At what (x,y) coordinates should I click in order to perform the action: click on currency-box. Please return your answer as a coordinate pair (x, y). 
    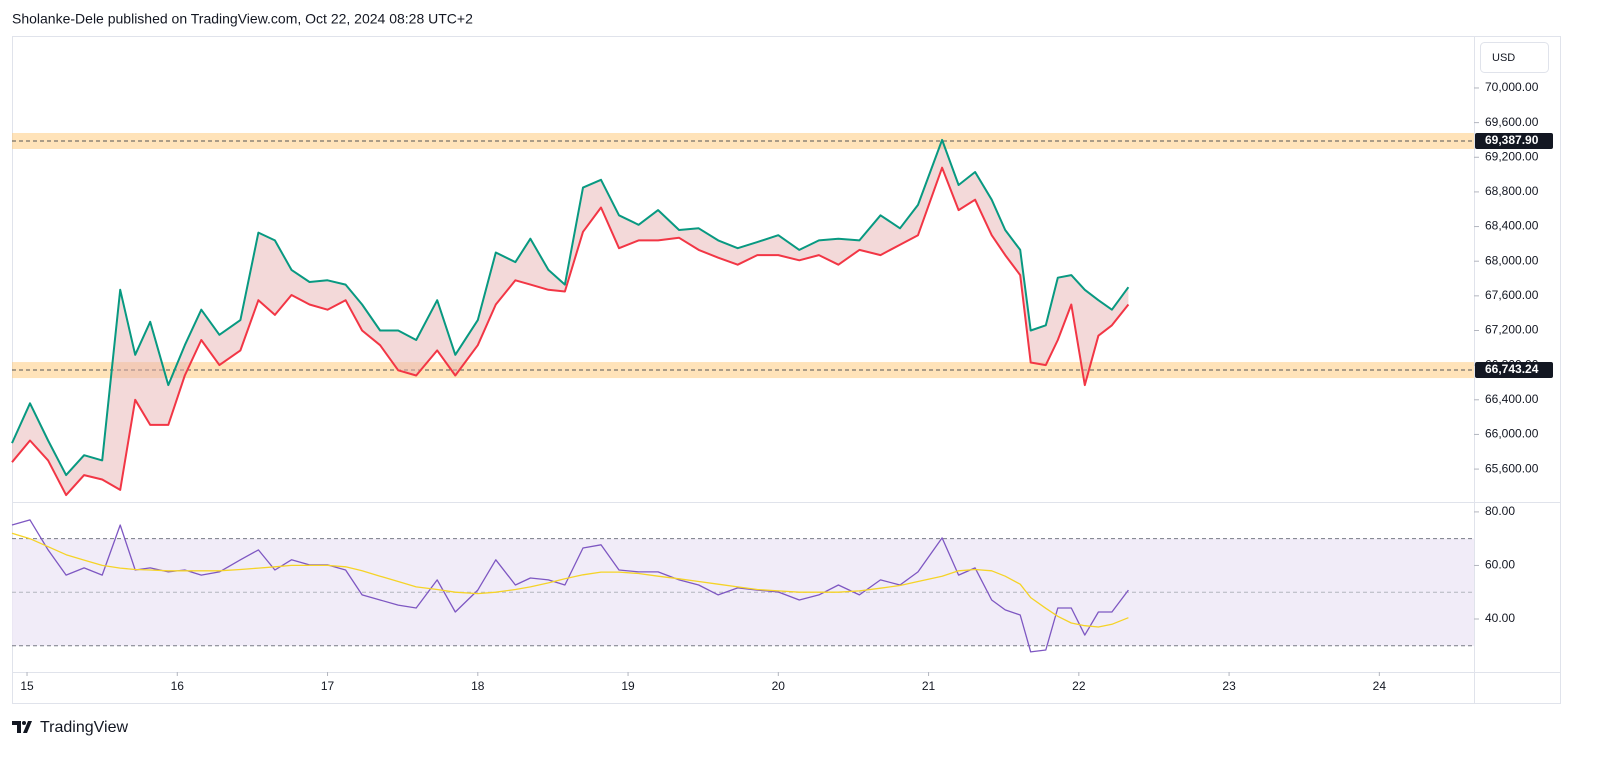
    Looking at the image, I should click on (1514, 57).